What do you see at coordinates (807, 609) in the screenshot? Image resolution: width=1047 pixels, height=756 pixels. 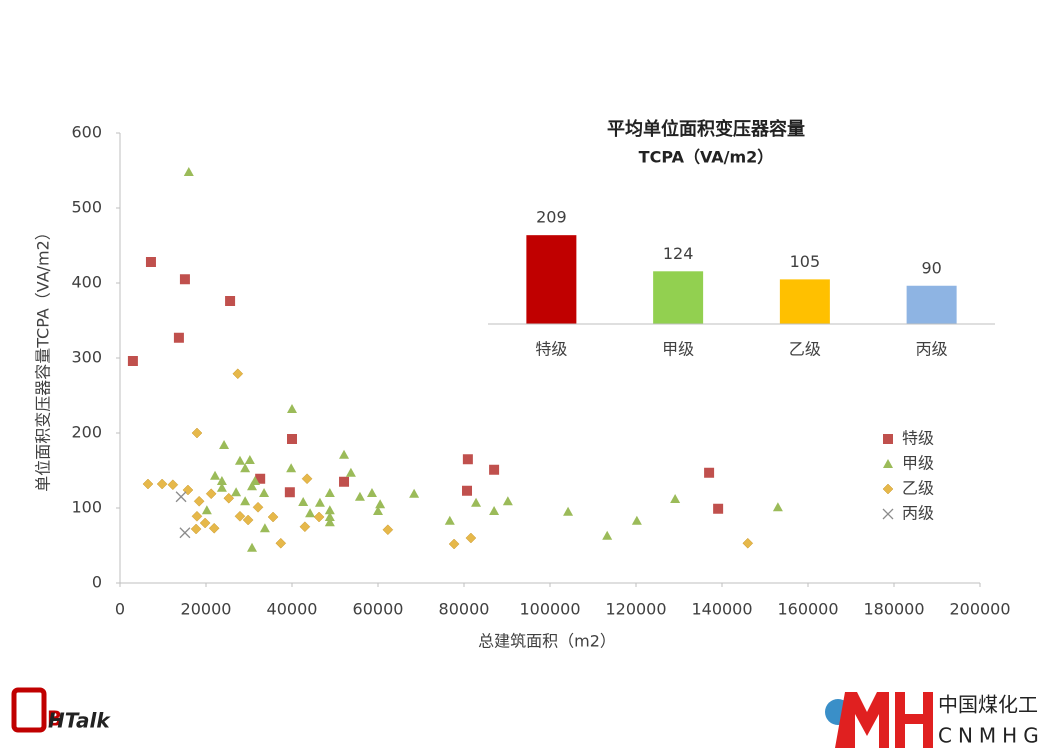 I see `x-tick-label: 160000` at bounding box center [807, 609].